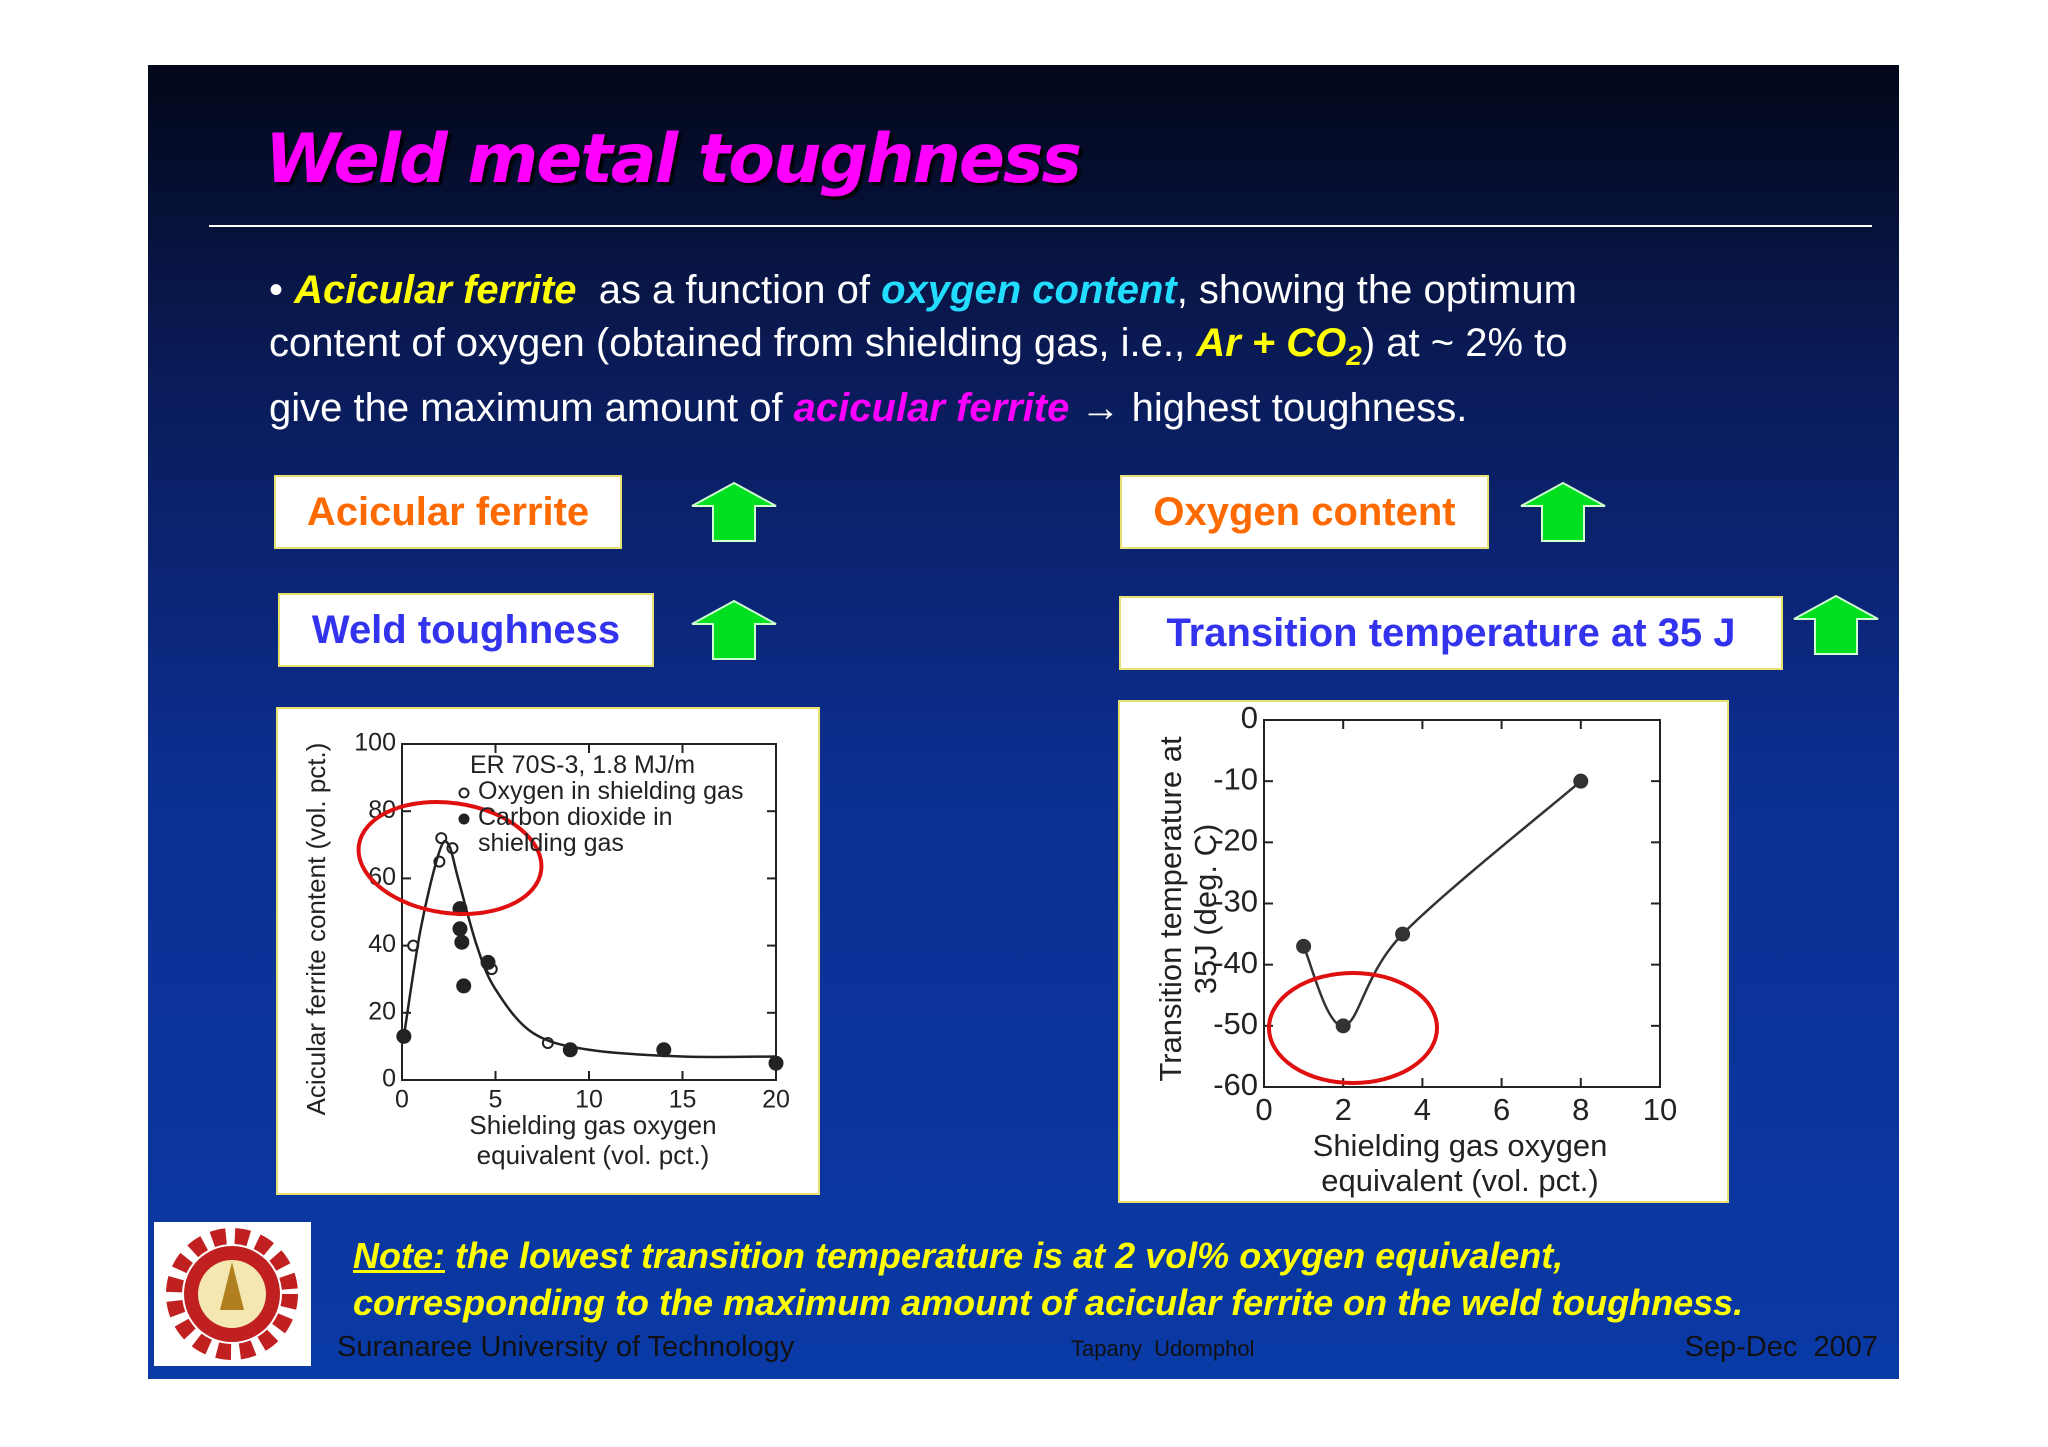  I want to click on x-tick-label: 20, so click(776, 1100).